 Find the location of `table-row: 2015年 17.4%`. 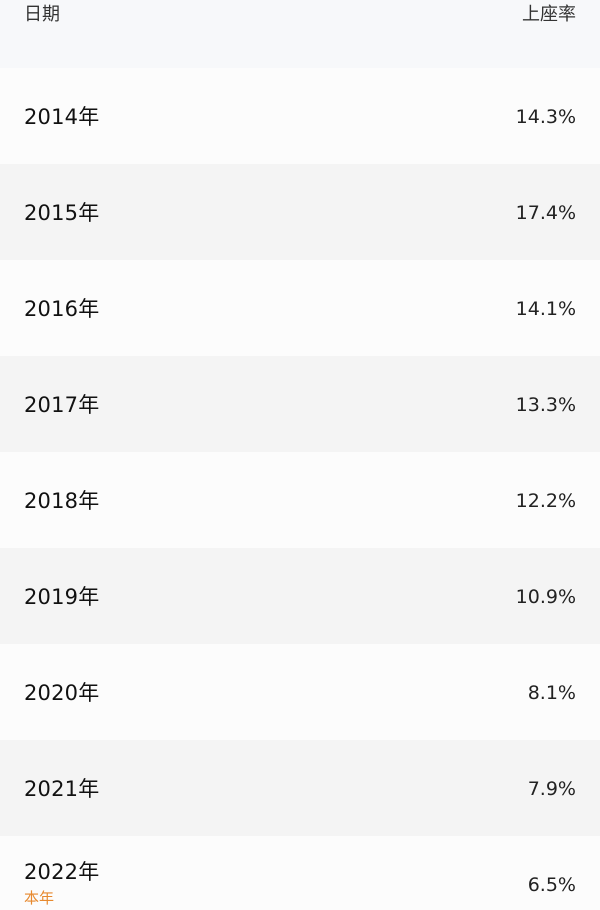

table-row: 2015年 17.4% is located at coordinates (300, 212).